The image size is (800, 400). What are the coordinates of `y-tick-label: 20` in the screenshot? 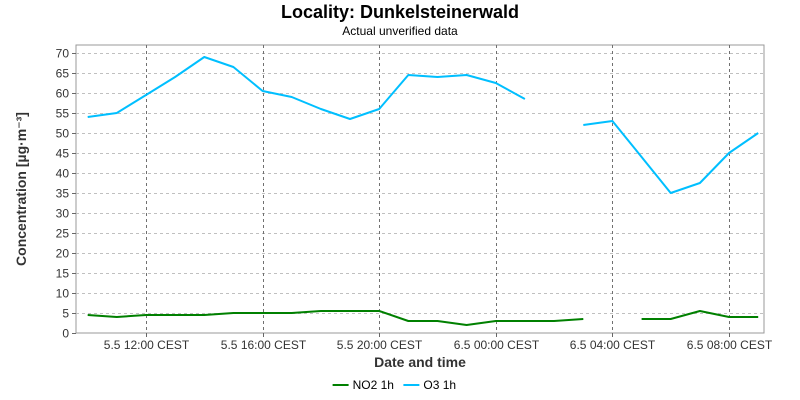 It's located at (63, 254).